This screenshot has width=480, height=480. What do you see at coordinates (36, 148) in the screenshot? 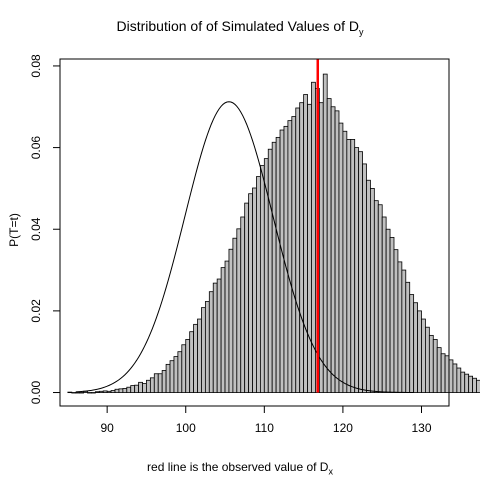
I see `y-tick-label: 0.06` at bounding box center [36, 148].